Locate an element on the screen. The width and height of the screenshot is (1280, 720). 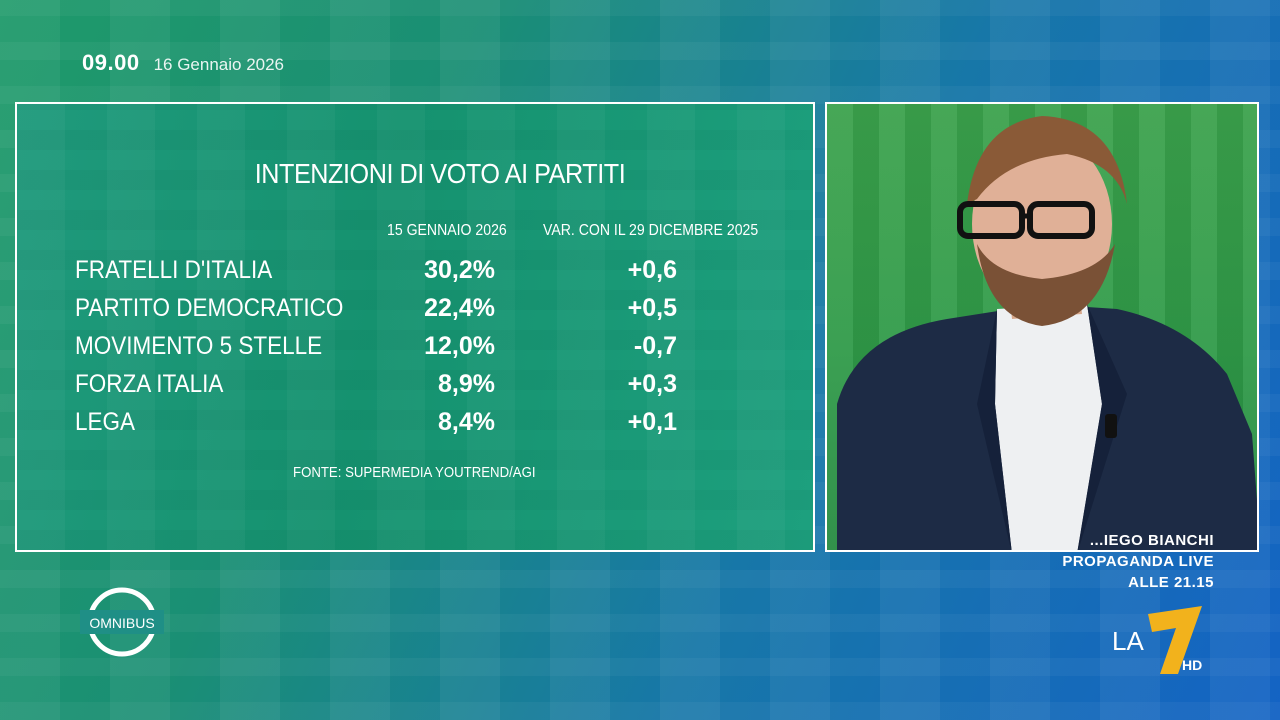
omnibus-logo: OMNIBUS is located at coordinates (122, 622).